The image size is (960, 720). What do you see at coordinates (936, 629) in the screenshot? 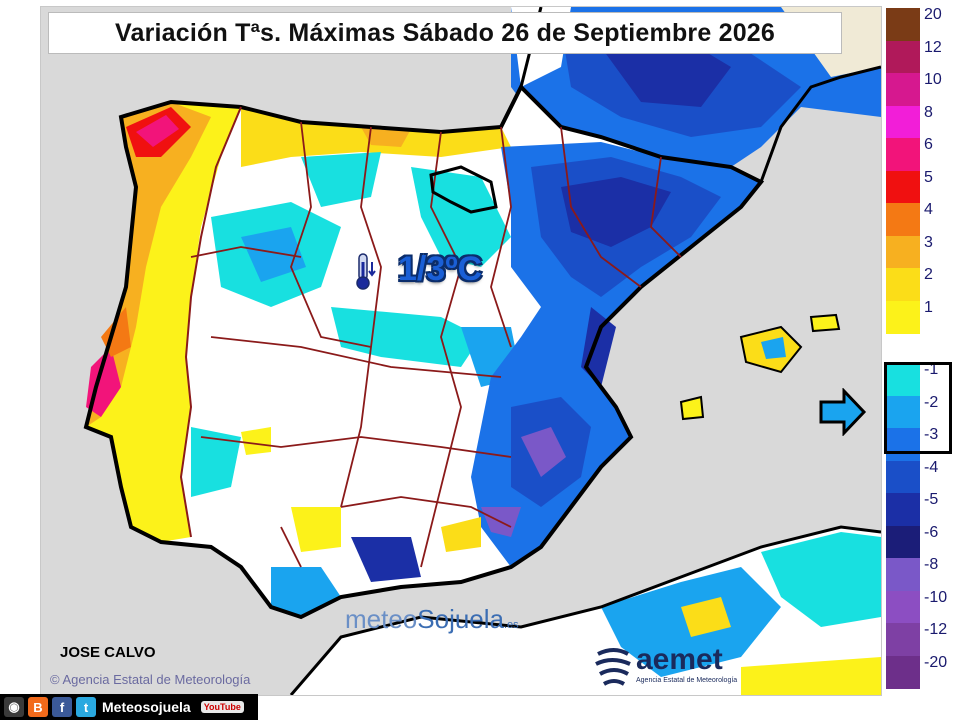
I see `legend-label: -12` at bounding box center [936, 629].